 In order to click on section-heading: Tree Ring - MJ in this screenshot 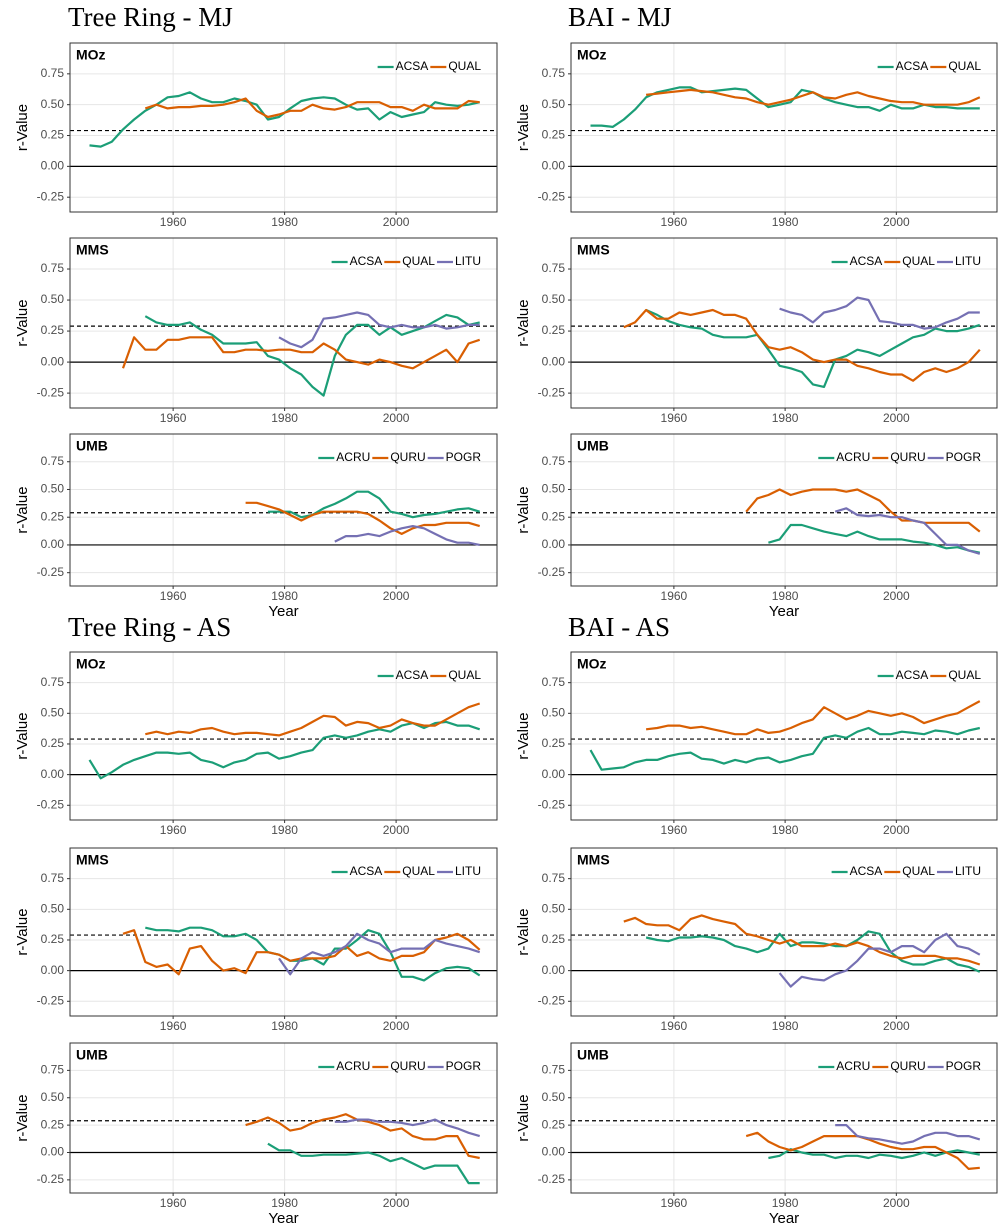, I will do `click(150, 17)`.